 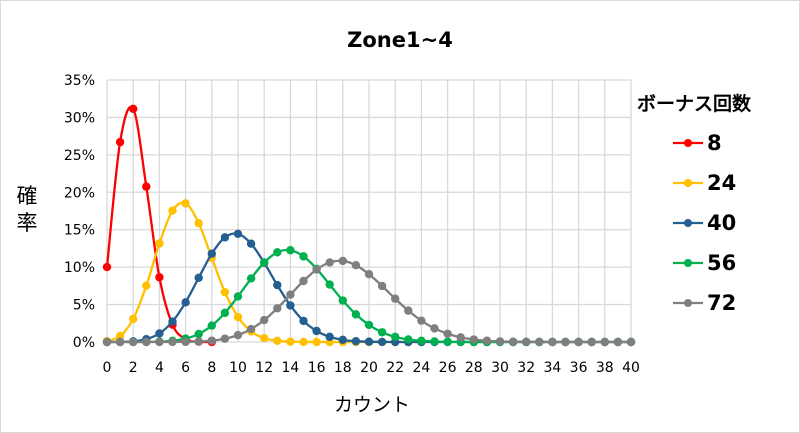 What do you see at coordinates (395, 368) in the screenshot?
I see `x-tick-label: 22` at bounding box center [395, 368].